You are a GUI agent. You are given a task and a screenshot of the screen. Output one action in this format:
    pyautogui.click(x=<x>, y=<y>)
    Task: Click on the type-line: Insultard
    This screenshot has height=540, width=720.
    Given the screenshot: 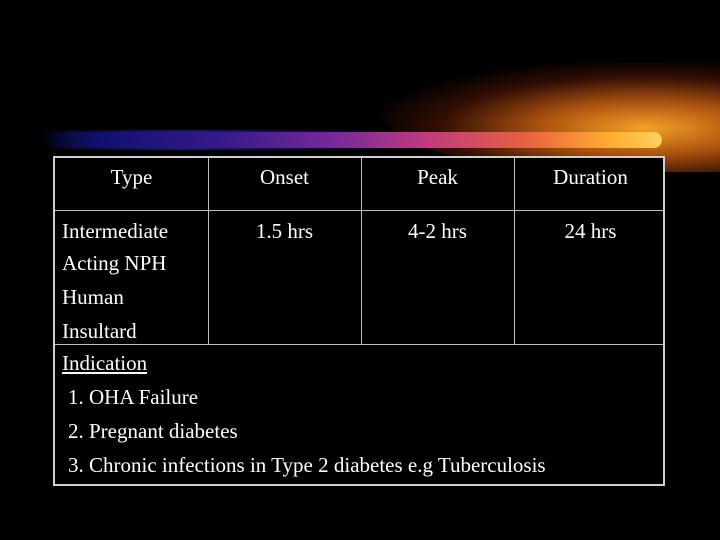 What is the action you would take?
    pyautogui.click(x=99, y=331)
    